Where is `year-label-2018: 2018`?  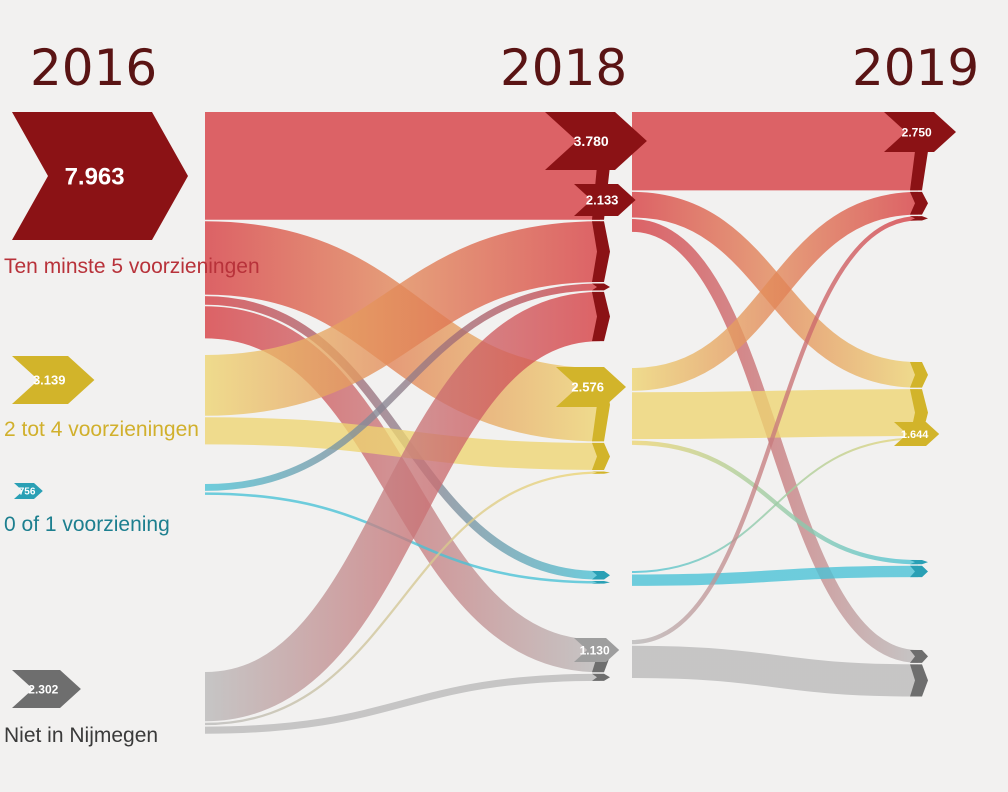 year-label-2018: 2018 is located at coordinates (563, 68).